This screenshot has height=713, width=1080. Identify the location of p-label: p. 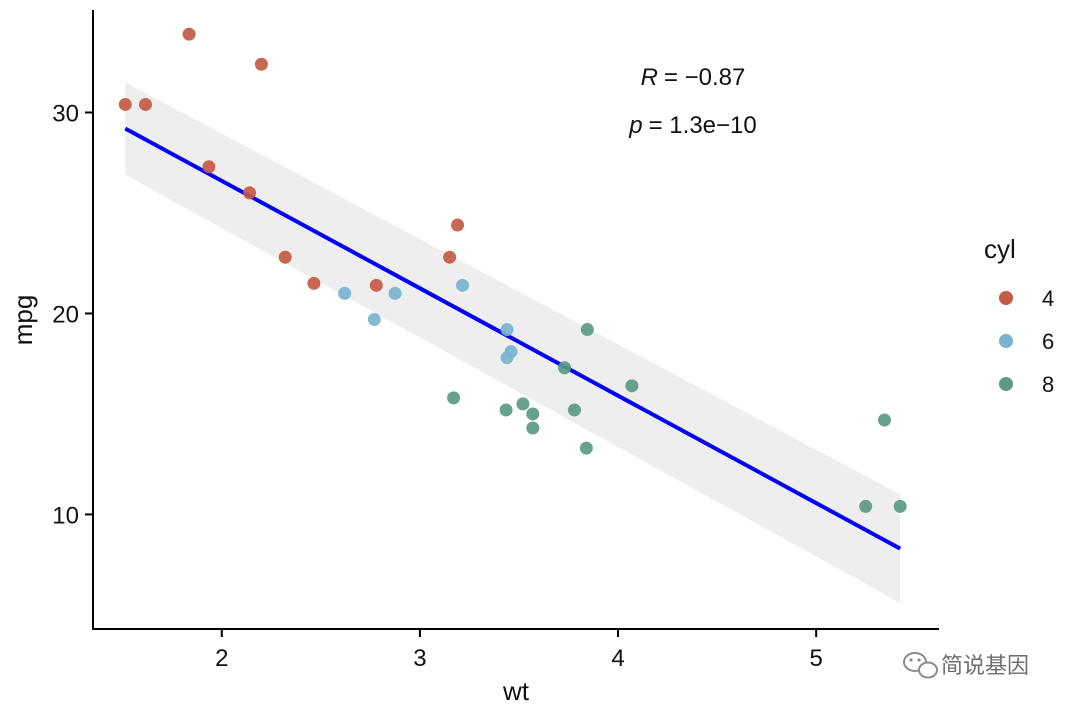
(635, 125).